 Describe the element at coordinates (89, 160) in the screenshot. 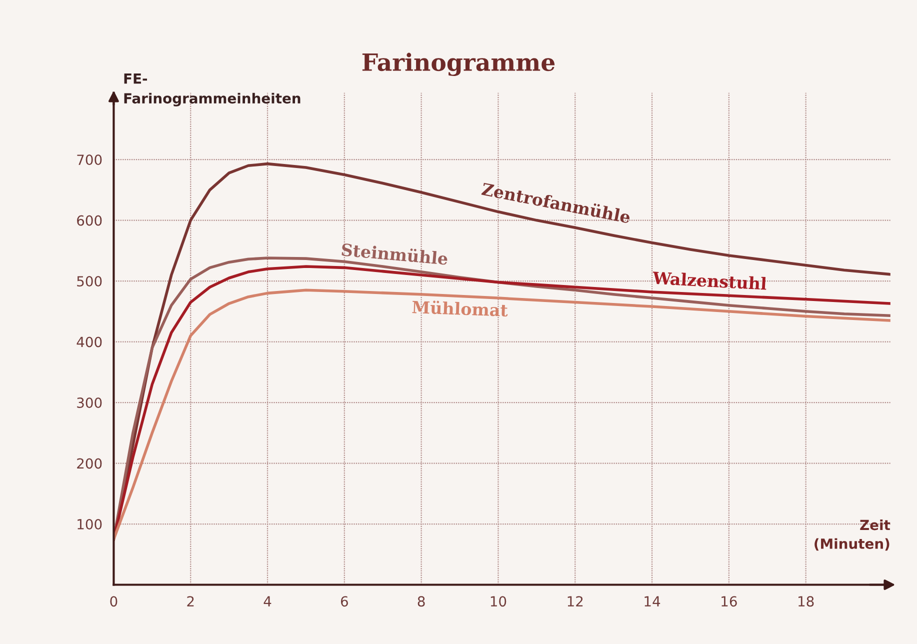

I see `y-tick-label: 700` at that location.